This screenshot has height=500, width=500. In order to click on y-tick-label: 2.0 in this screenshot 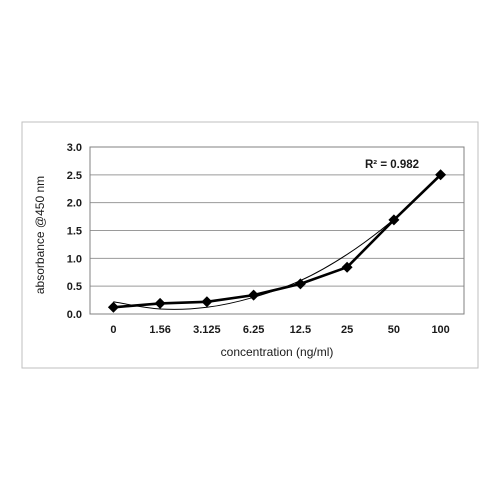, I will do `click(74, 204)`.